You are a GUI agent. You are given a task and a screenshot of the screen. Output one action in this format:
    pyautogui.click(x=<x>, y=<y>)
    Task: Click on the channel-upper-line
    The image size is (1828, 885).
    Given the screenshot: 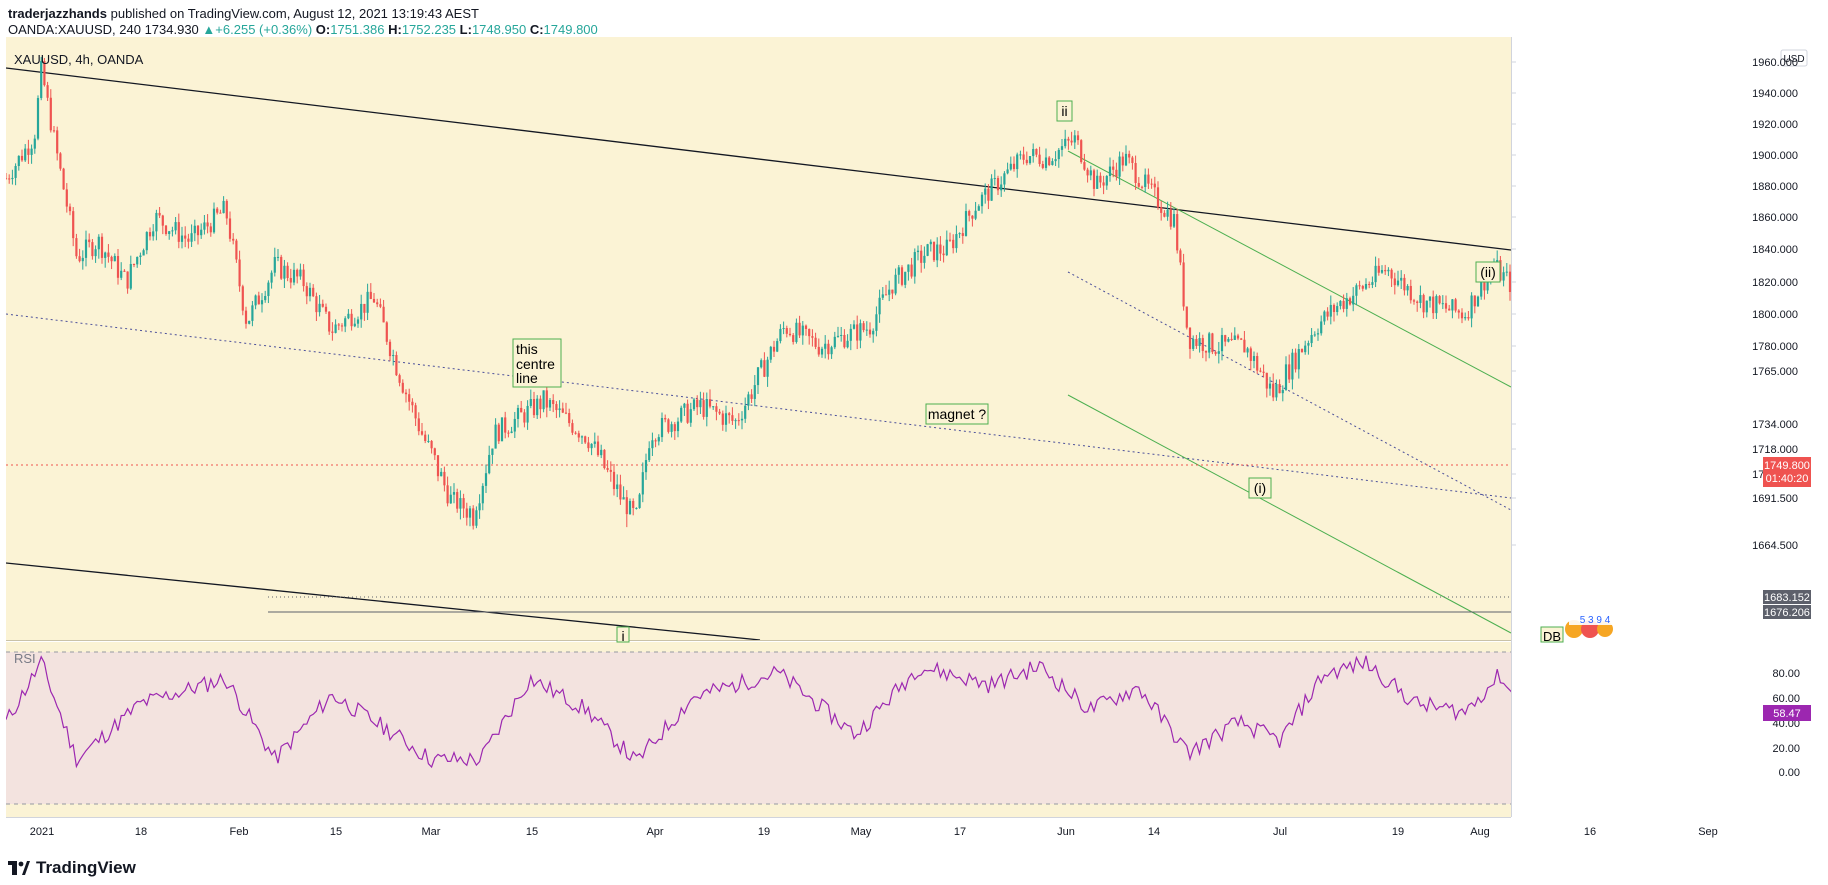 What is the action you would take?
    pyautogui.click(x=1289, y=269)
    